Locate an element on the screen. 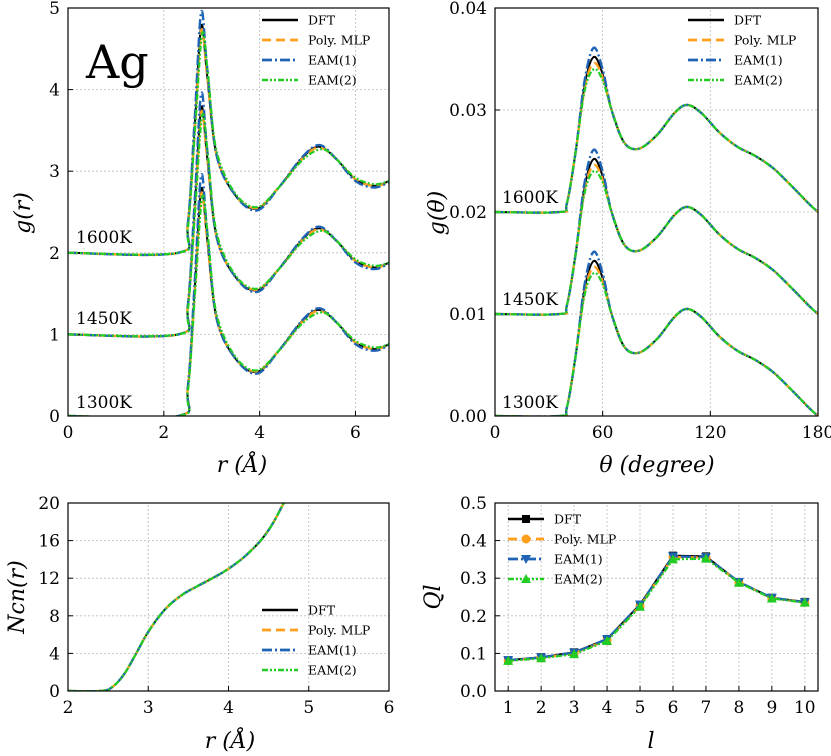 The image size is (831, 756). gt-legend-label: Poly. MLP is located at coordinates (765, 40).